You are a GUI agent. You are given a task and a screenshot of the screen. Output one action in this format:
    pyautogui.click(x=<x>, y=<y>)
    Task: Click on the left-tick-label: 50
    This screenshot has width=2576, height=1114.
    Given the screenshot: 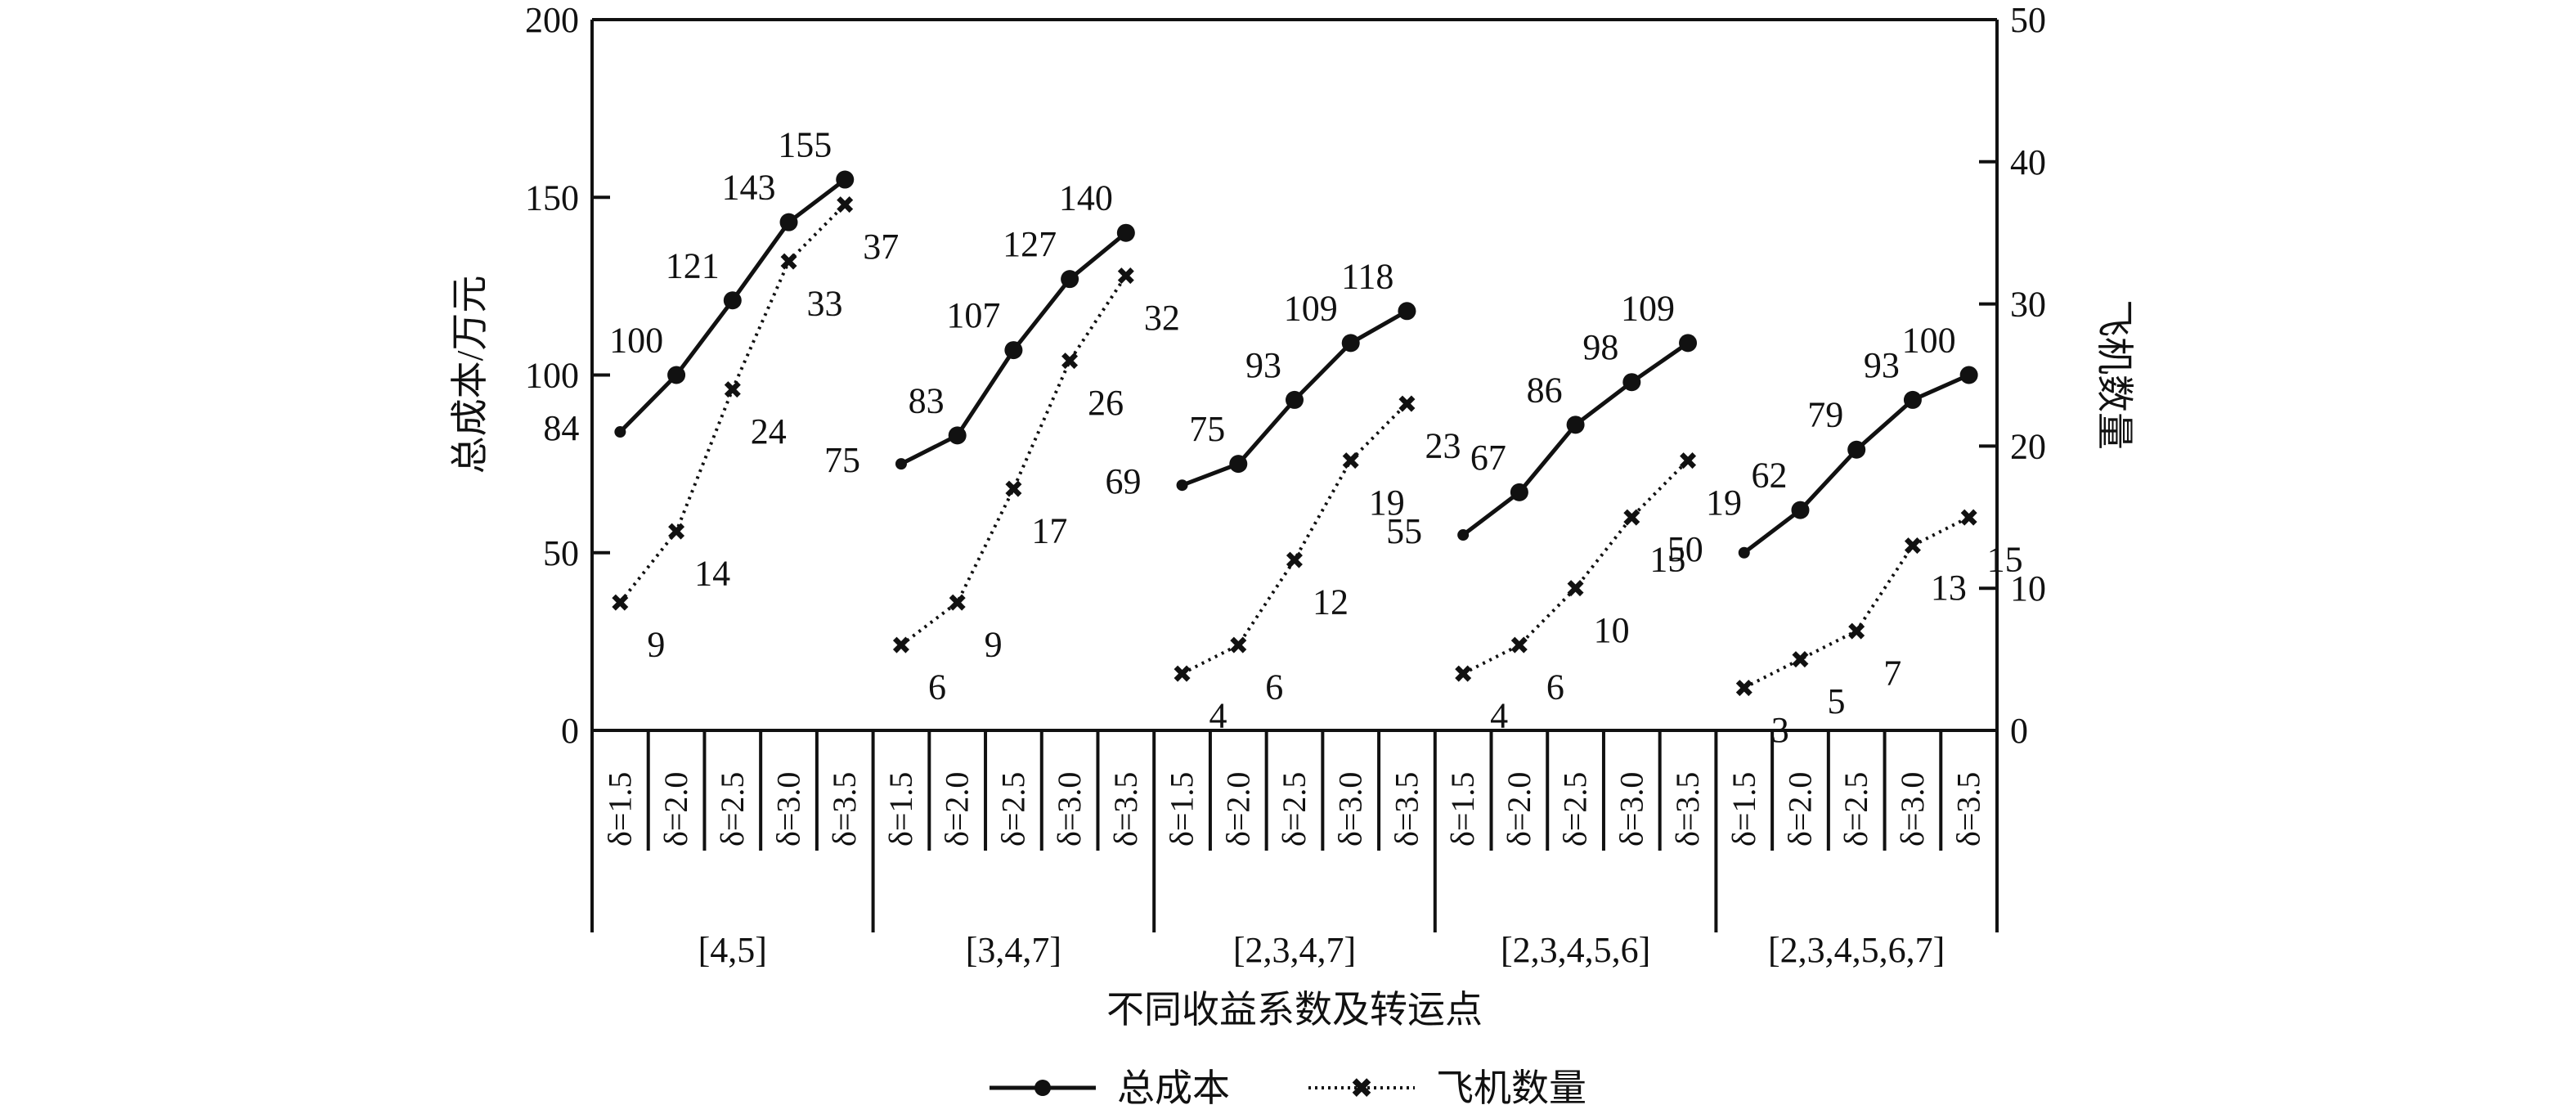 What is the action you would take?
    pyautogui.click(x=561, y=553)
    